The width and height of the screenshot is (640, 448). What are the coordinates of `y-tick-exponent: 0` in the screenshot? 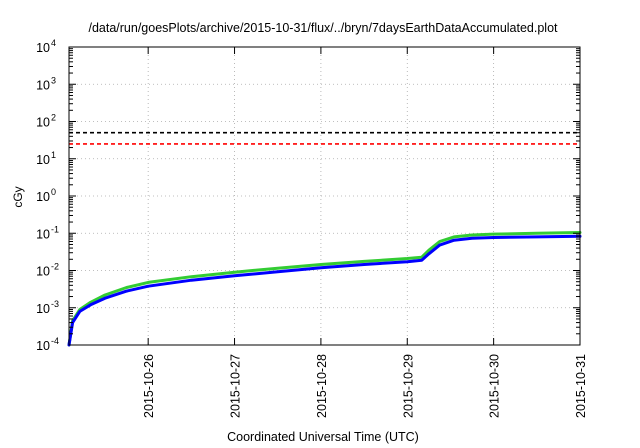 It's located at (53, 192).